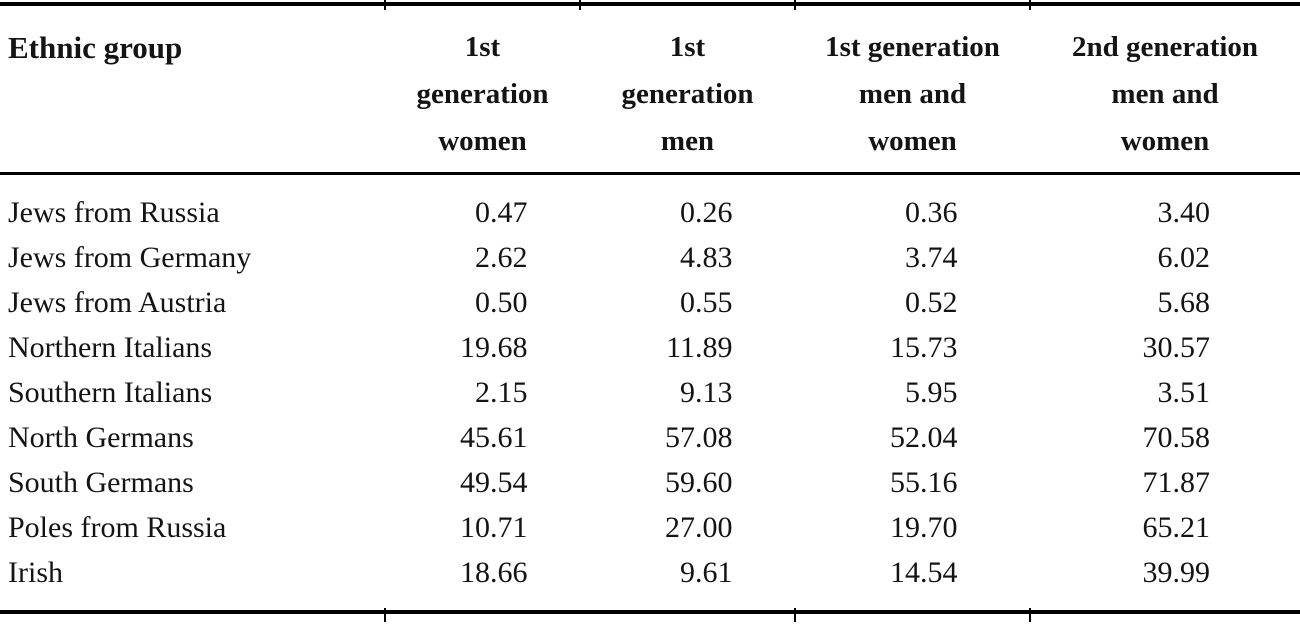  I want to click on row-group-label: Jews from Russia, so click(114, 212).